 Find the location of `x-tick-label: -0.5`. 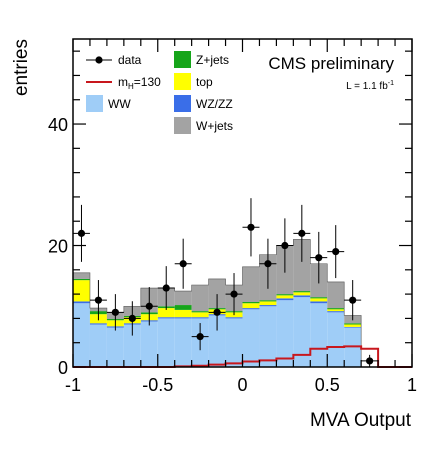

x-tick-label: -0.5 is located at coordinates (157, 385).